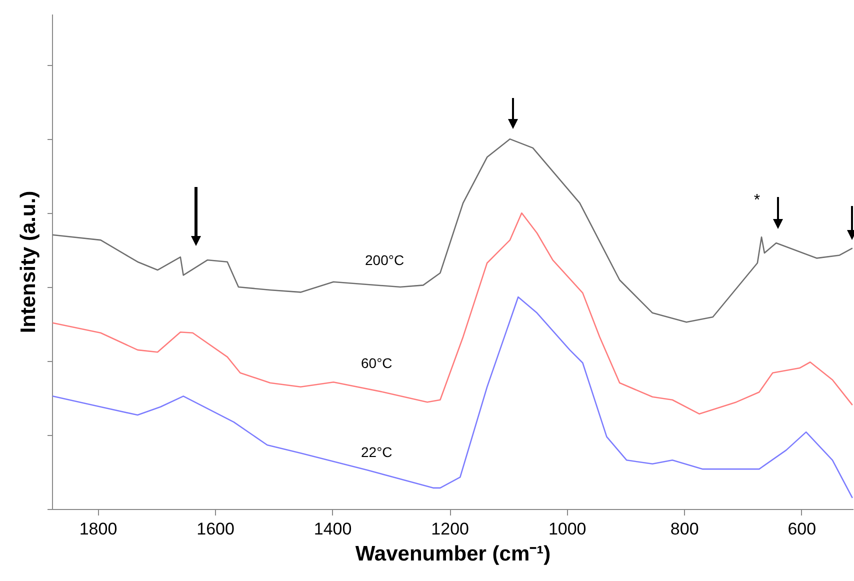 This screenshot has width=854, height=581. I want to click on series-label: 60°C, so click(376, 363).